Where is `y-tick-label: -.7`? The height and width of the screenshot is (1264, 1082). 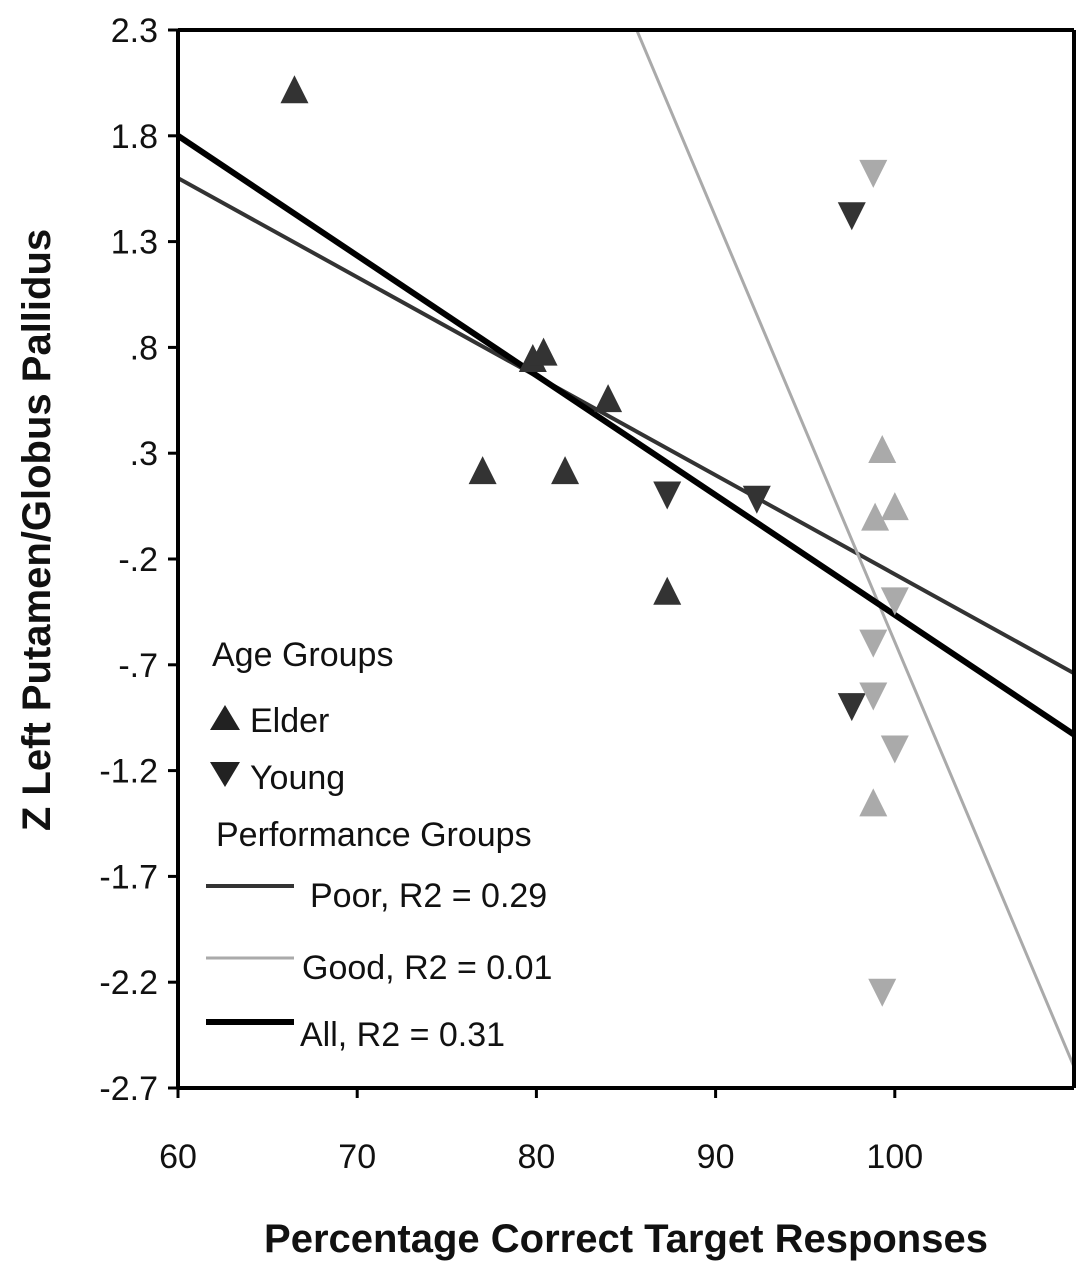
y-tick-label: -.7 is located at coordinates (138, 666).